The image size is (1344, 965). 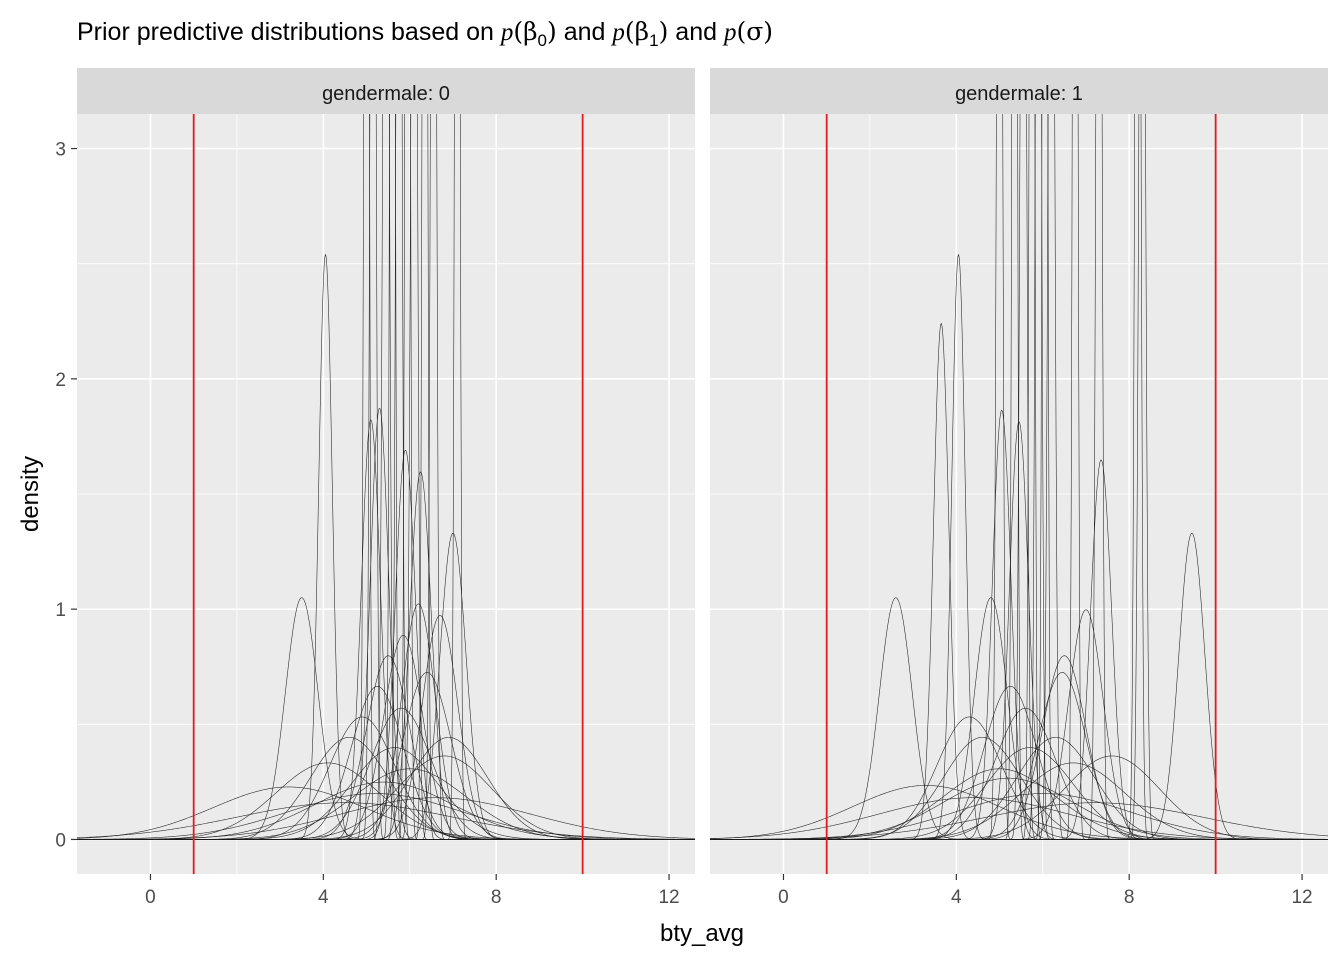 I want to click on x-axis-title: bty_avg, so click(x=702, y=933).